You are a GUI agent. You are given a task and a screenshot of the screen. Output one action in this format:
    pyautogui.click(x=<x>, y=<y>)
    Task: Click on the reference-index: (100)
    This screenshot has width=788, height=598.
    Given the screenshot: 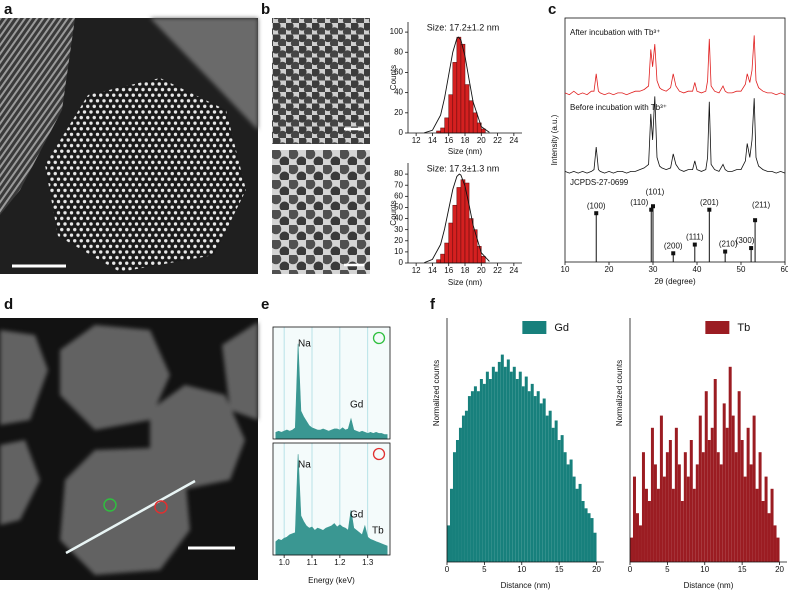 What is the action you would take?
    pyautogui.click(x=596, y=205)
    